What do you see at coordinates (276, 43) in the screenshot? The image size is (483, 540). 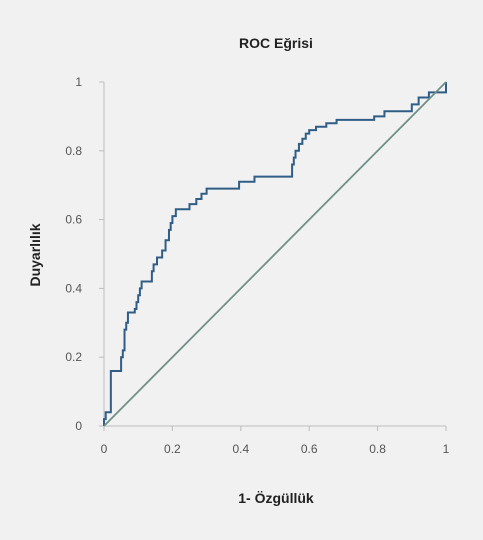 I see `chart-title: ROC Eğrisi` at bounding box center [276, 43].